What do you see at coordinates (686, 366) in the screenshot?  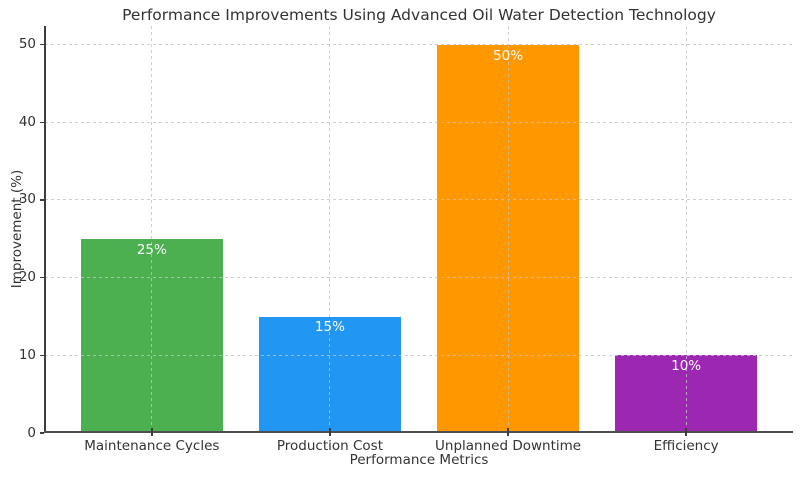 I see `bar-value-label-efficiency: 10%` at bounding box center [686, 366].